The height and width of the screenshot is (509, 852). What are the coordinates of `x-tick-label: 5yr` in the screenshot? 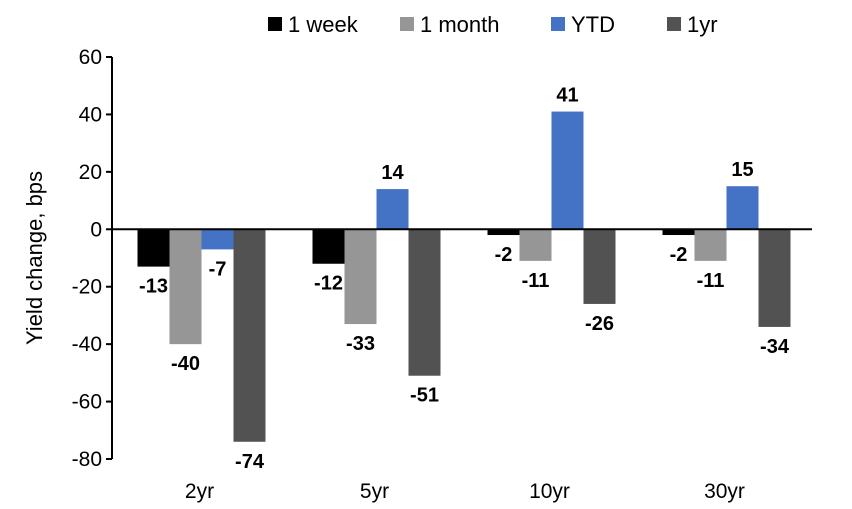 It's located at (374, 491).